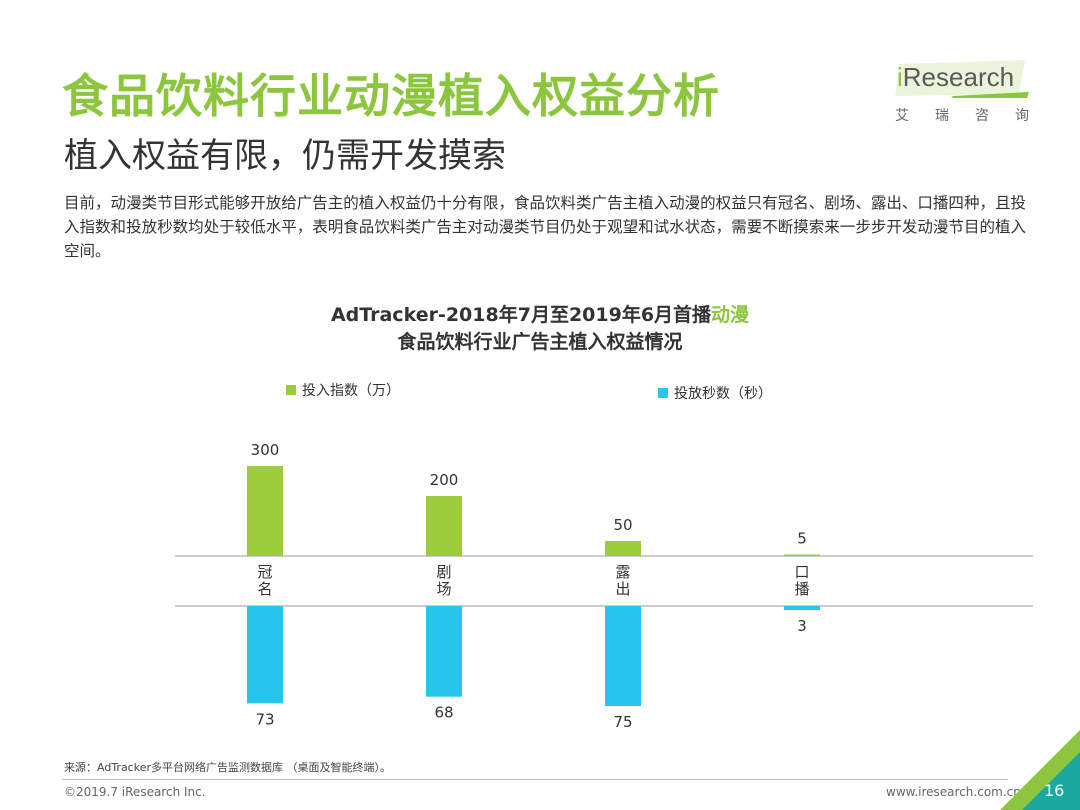 Image resolution: width=1080 pixels, height=810 pixels. I want to click on data-label-investment-exposure: 50, so click(622, 525).